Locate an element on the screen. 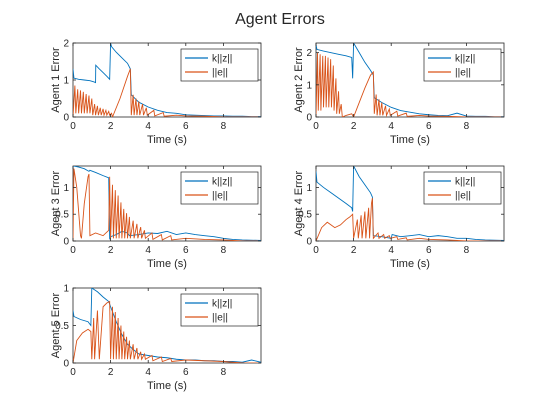 The image size is (560, 420). subplot-1: 0 2 4 6 8 0 1 2 Time (s) Agent 1 Error k||z|| ||e|| is located at coordinates (156, 92).